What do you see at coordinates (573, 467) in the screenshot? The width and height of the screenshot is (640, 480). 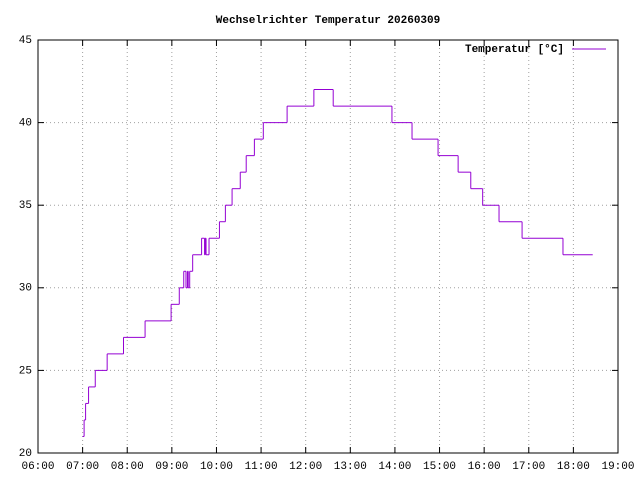 I see `x-tick-label: 18:00` at bounding box center [573, 467].